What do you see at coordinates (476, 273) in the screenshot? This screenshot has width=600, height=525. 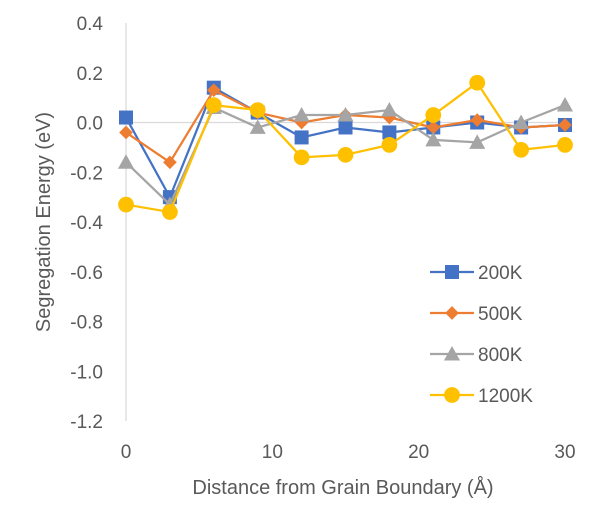 I see `legend-item-200k: 200K` at bounding box center [476, 273].